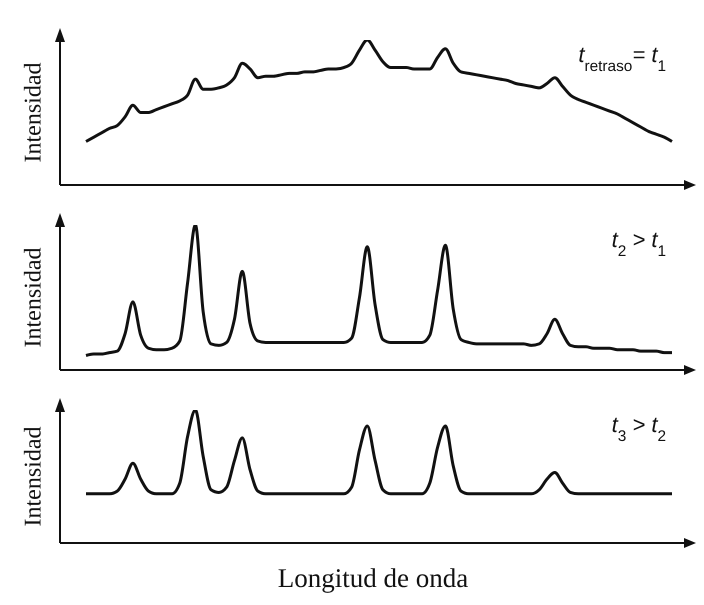 This screenshot has width=704, height=605. Describe the element at coordinates (639, 243) in the screenshot. I see `annotation: t$_{2}$ > t$_{1}$` at that location.